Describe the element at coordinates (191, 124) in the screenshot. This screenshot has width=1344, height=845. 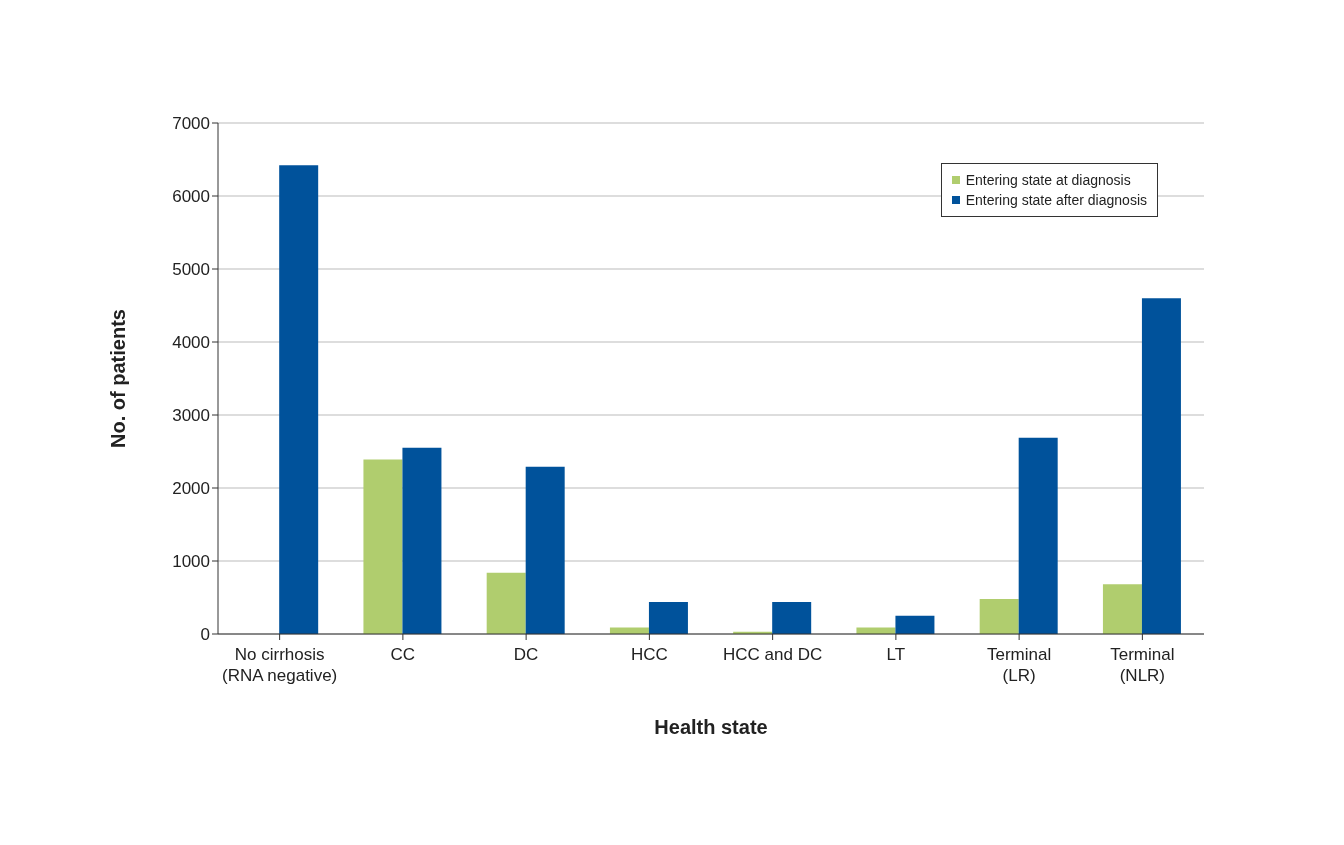
I see `y-tick-label: 7000` at that location.